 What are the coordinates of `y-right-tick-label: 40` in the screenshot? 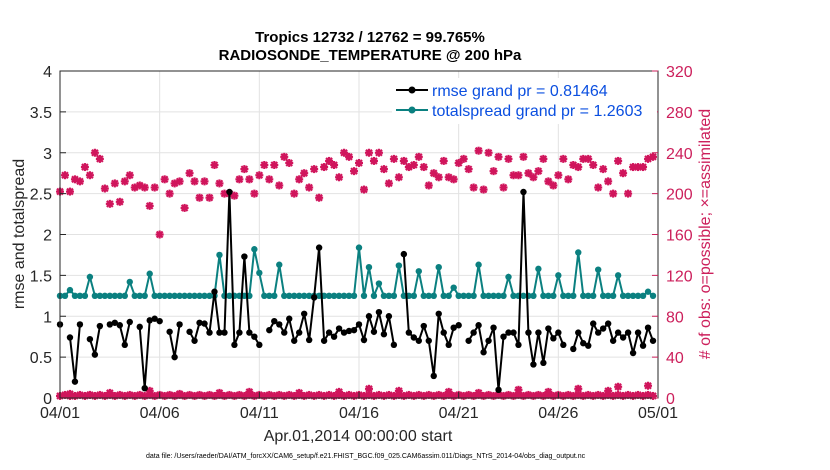 It's located at (675, 358).